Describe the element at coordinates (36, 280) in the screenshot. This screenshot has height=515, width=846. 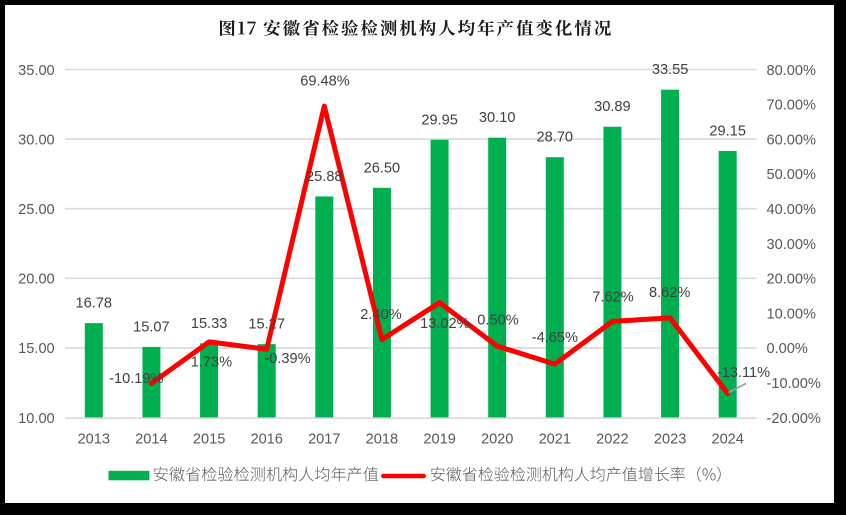
I see `svg-text: 20.00` at that location.